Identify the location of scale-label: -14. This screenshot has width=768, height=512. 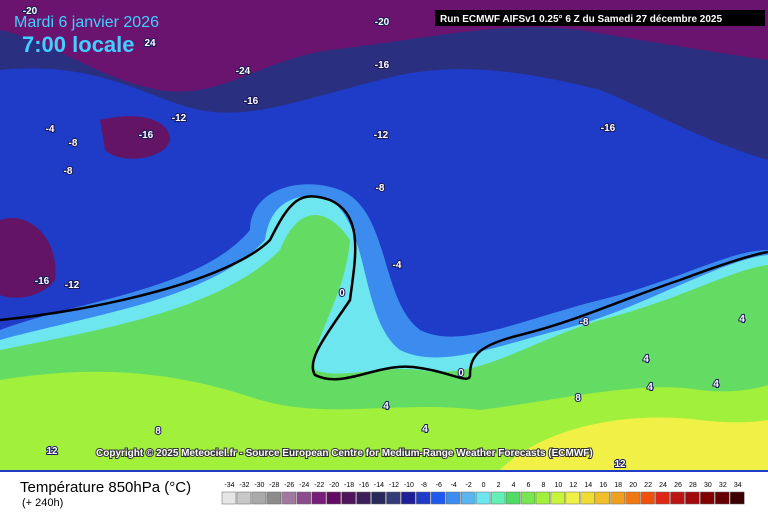
(379, 485).